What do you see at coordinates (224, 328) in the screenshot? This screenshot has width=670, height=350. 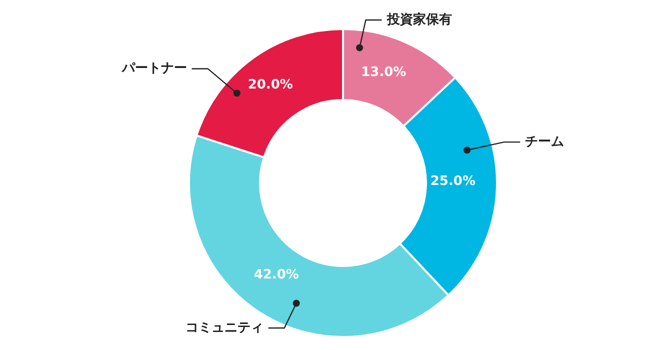 I see `slice-label: コミュニティ` at bounding box center [224, 328].